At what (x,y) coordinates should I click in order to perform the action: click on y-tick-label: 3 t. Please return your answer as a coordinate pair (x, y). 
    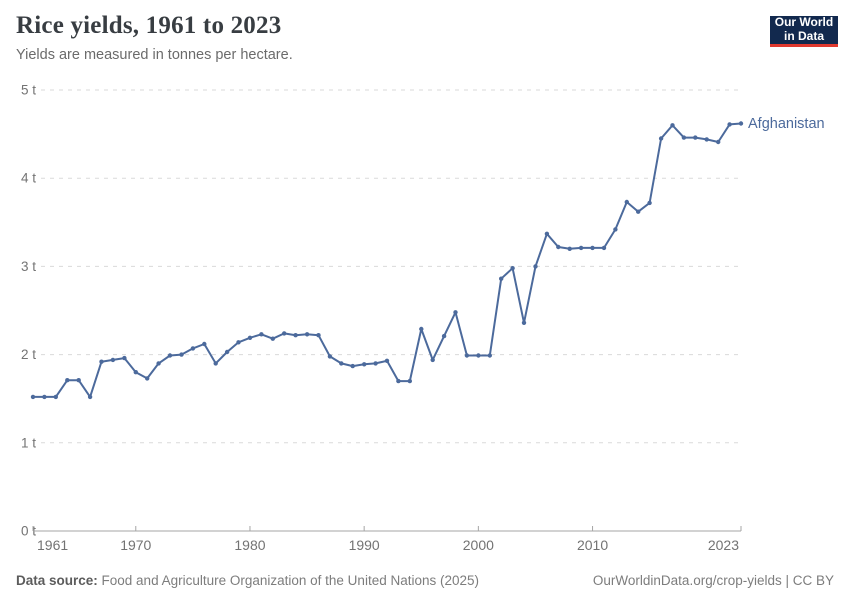
    Looking at the image, I should click on (28, 266).